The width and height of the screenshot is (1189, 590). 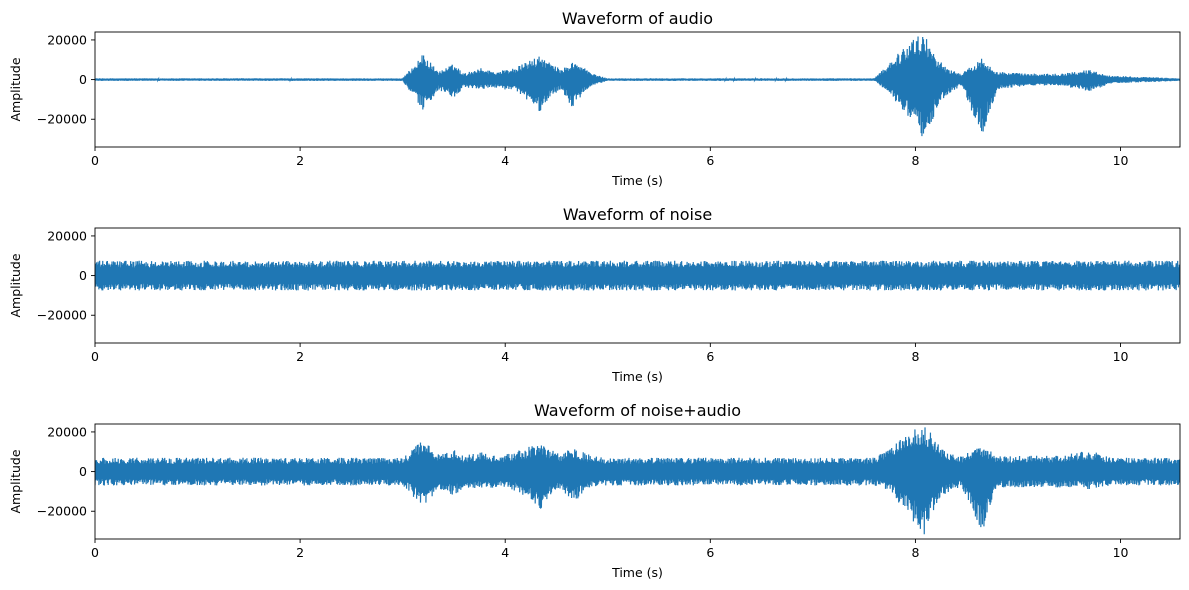 I want to click on chart-title: Waveform of noise+audio, so click(x=637, y=410).